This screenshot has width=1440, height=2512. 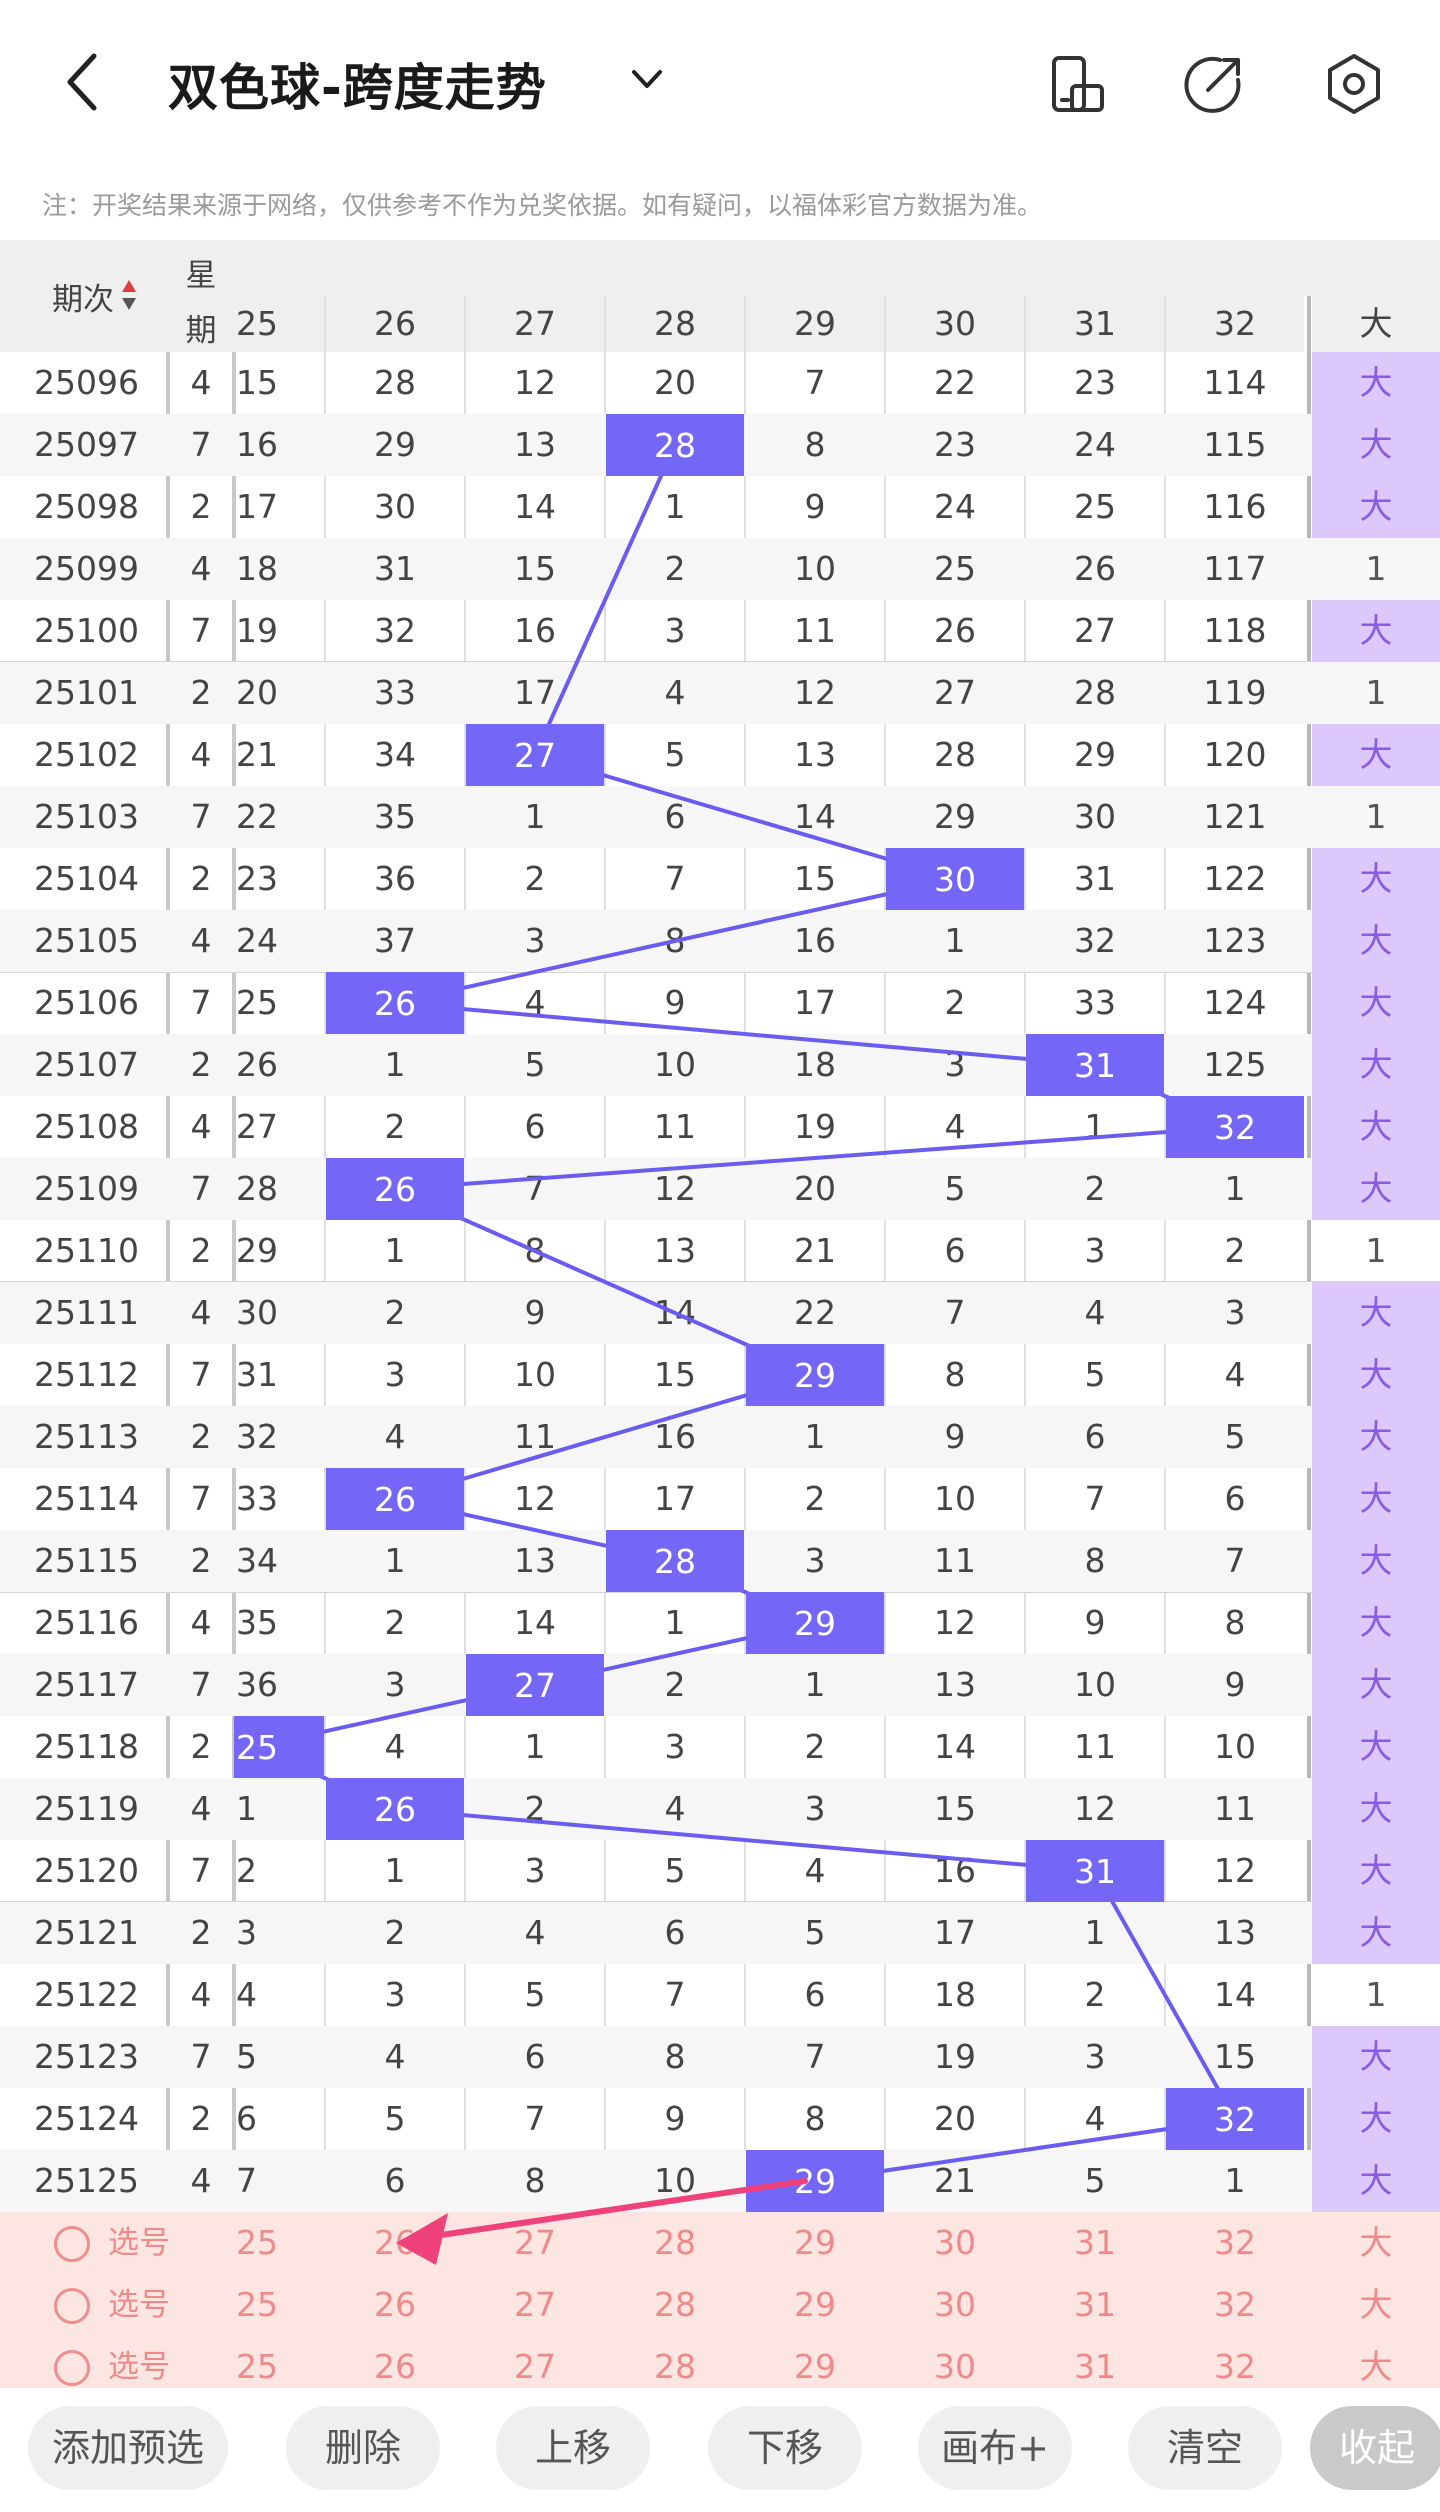 What do you see at coordinates (86, 940) in the screenshot?
I see `issue-cell: 25105` at bounding box center [86, 940].